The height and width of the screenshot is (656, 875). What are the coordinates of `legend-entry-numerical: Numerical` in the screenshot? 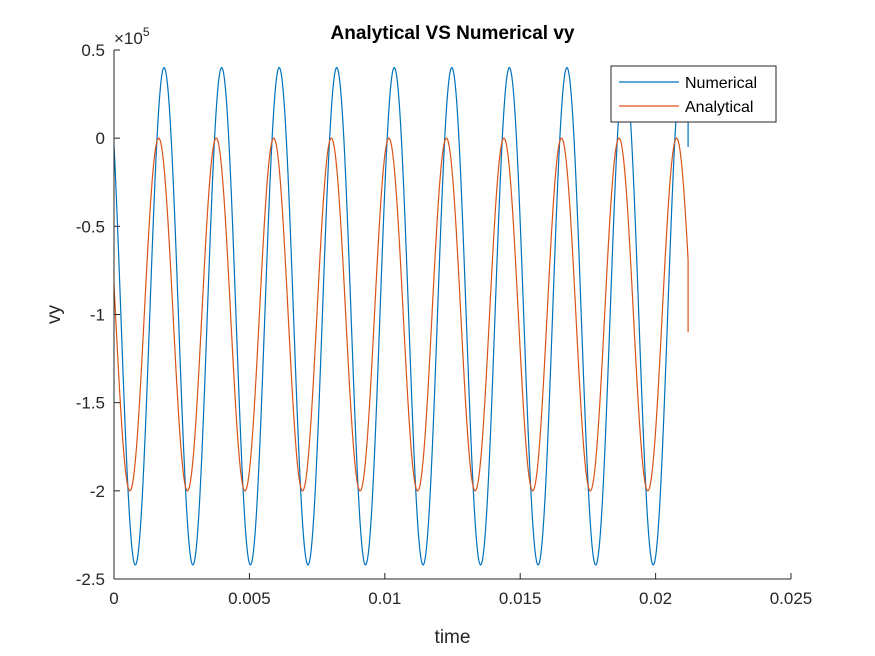 It's located at (721, 83).